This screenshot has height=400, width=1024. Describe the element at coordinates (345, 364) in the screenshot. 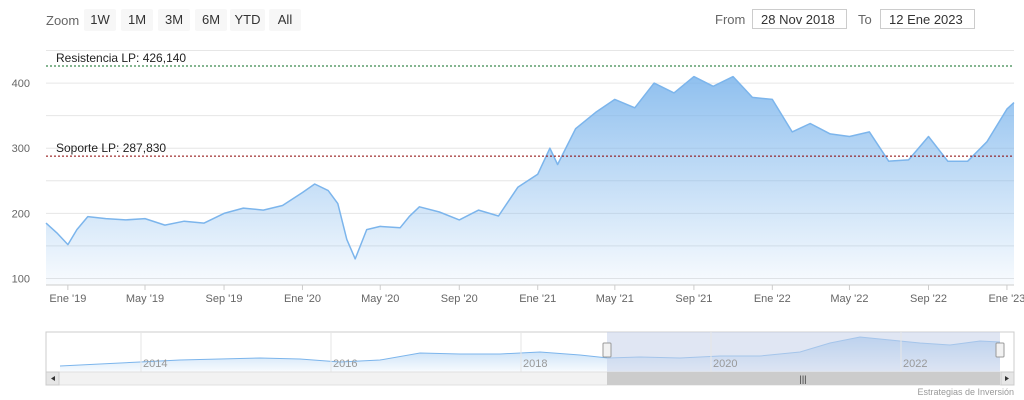

I see `navigator-tick-label: 2016` at that location.